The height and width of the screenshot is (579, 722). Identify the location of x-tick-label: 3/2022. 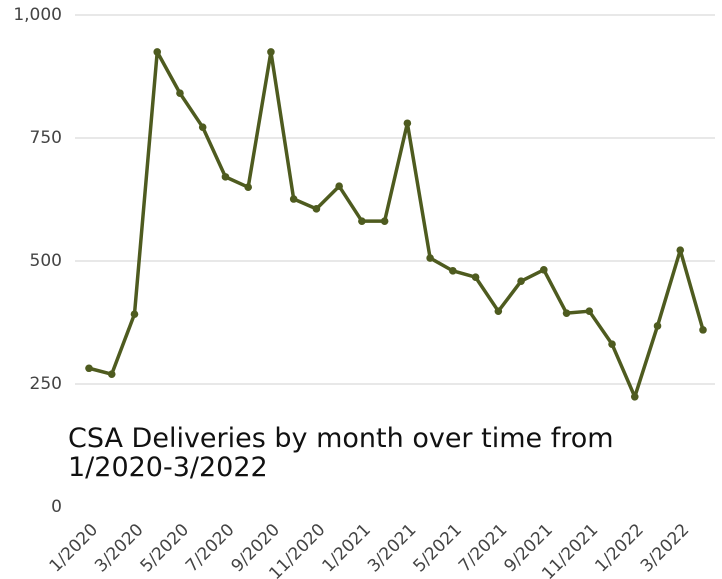
(665, 548).